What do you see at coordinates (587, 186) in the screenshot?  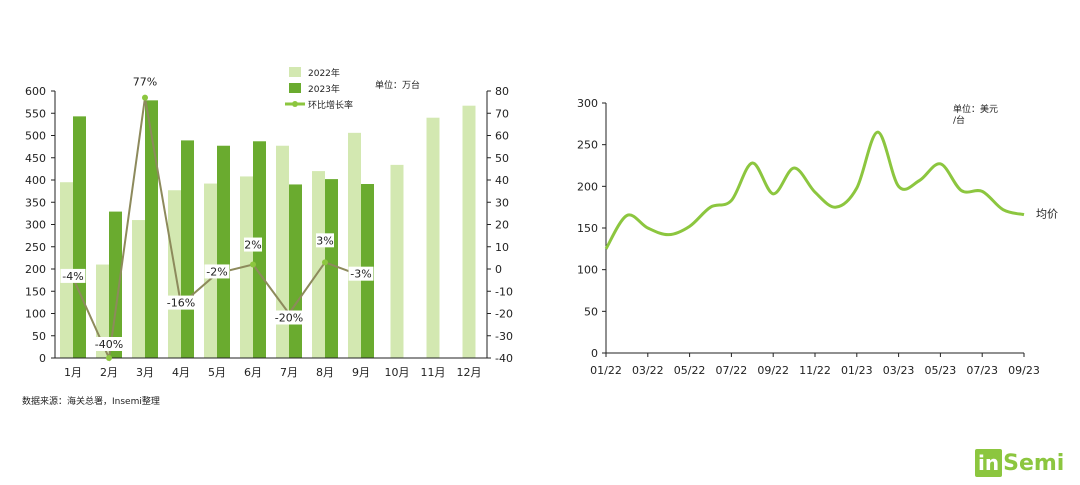 I see `y-tick-label: 200` at bounding box center [587, 186].